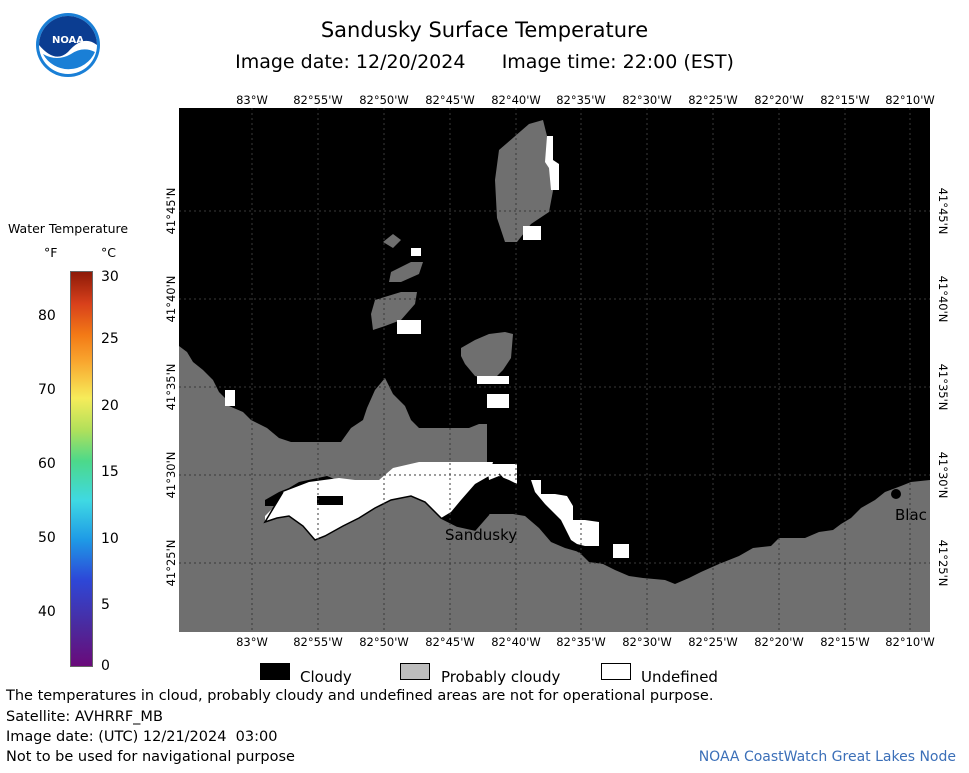 The image size is (969, 773). Describe the element at coordinates (484, 30) in the screenshot. I see `map-title: Sandusky Surface Temperature` at that location.